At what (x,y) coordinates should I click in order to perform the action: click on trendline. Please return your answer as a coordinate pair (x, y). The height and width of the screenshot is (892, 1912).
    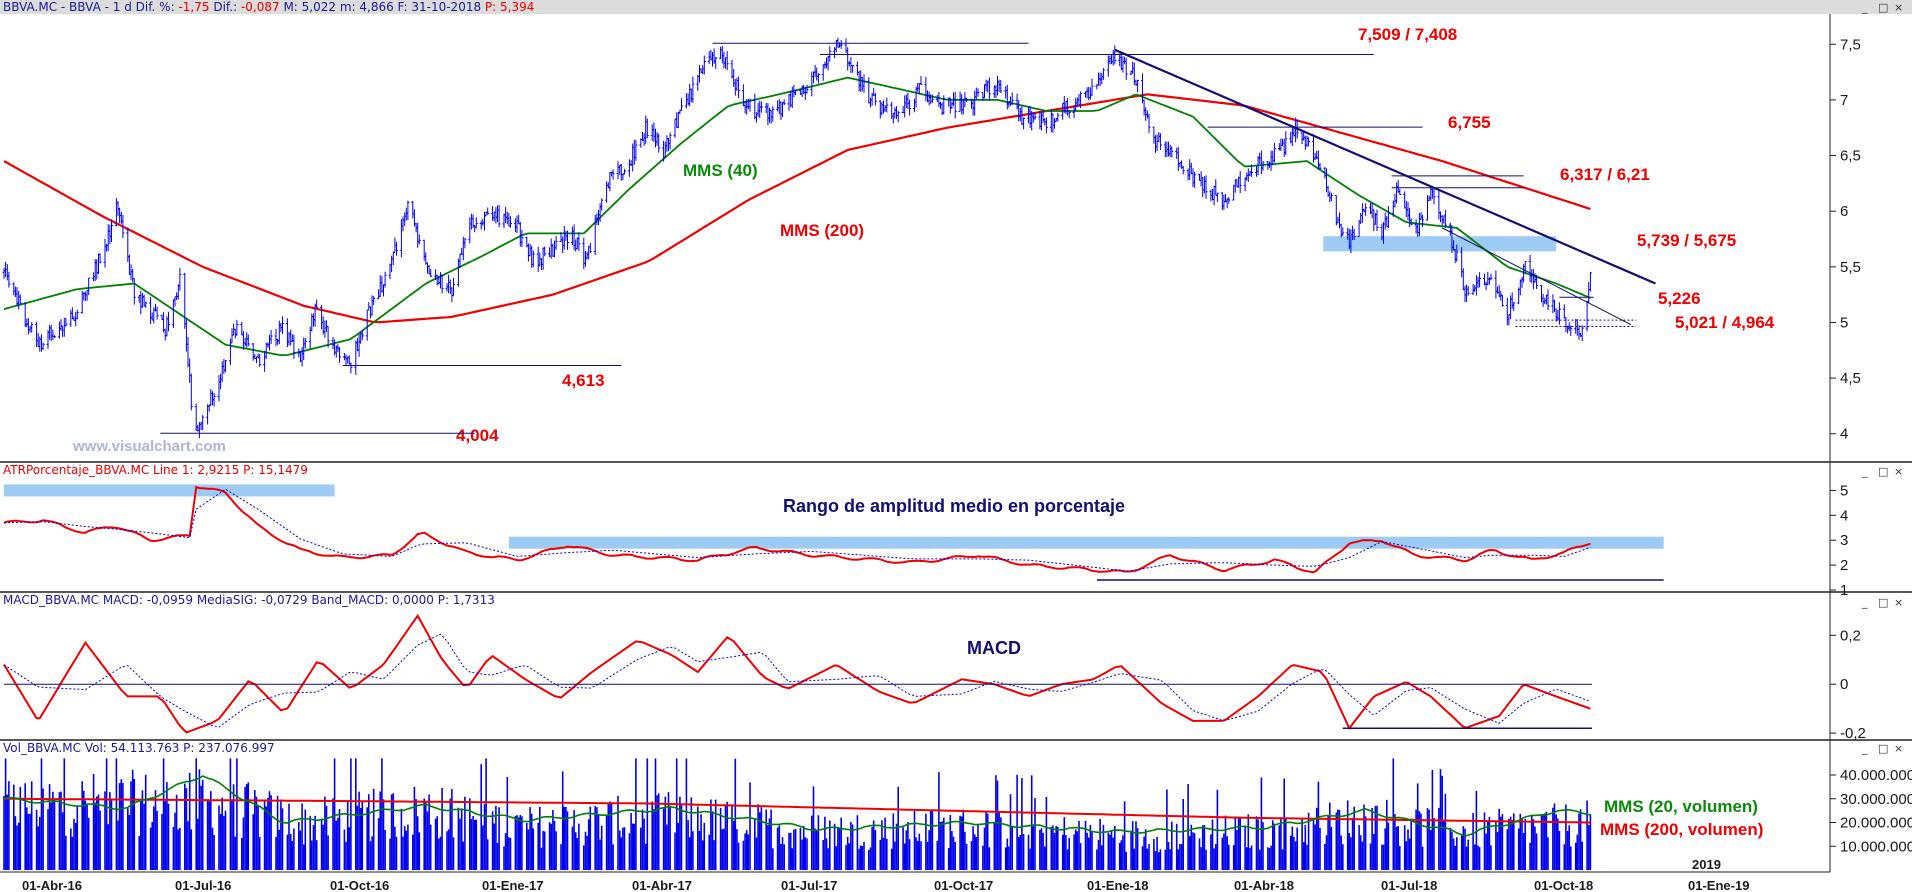
    Looking at the image, I should click on (1536, 276).